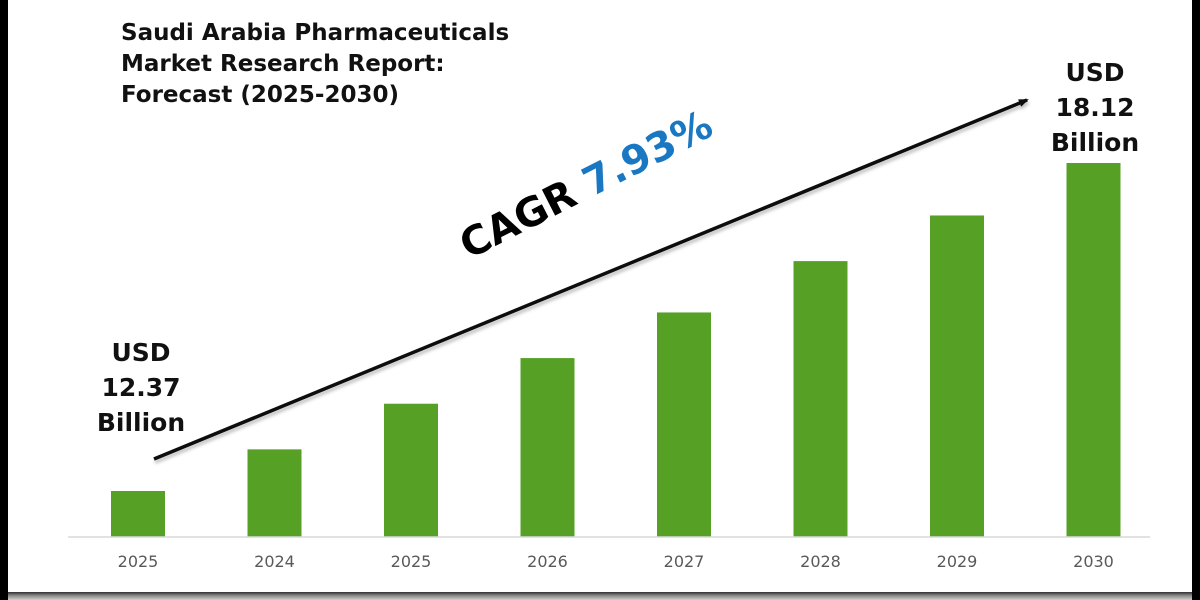 The height and width of the screenshot is (600, 1200). I want to click on frame-bottom-shadow, so click(600, 596).